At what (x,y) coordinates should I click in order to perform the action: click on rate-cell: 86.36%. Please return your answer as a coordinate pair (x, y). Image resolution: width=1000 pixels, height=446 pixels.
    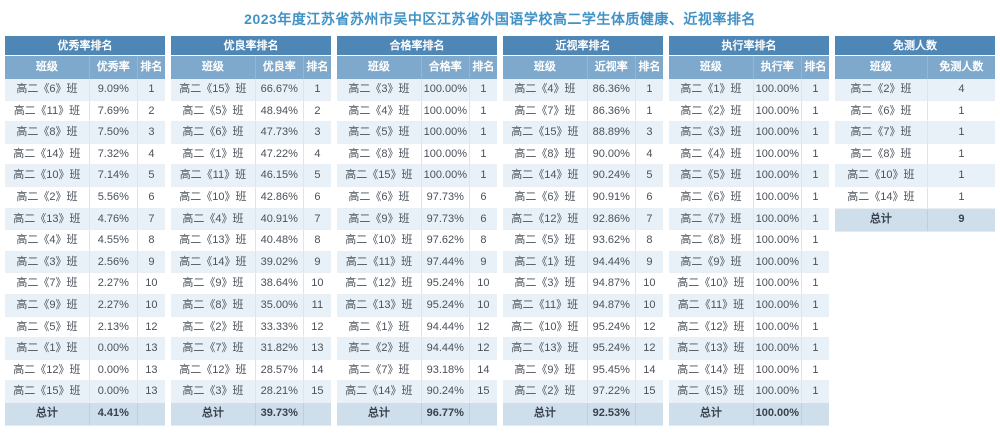
    Looking at the image, I should click on (612, 111).